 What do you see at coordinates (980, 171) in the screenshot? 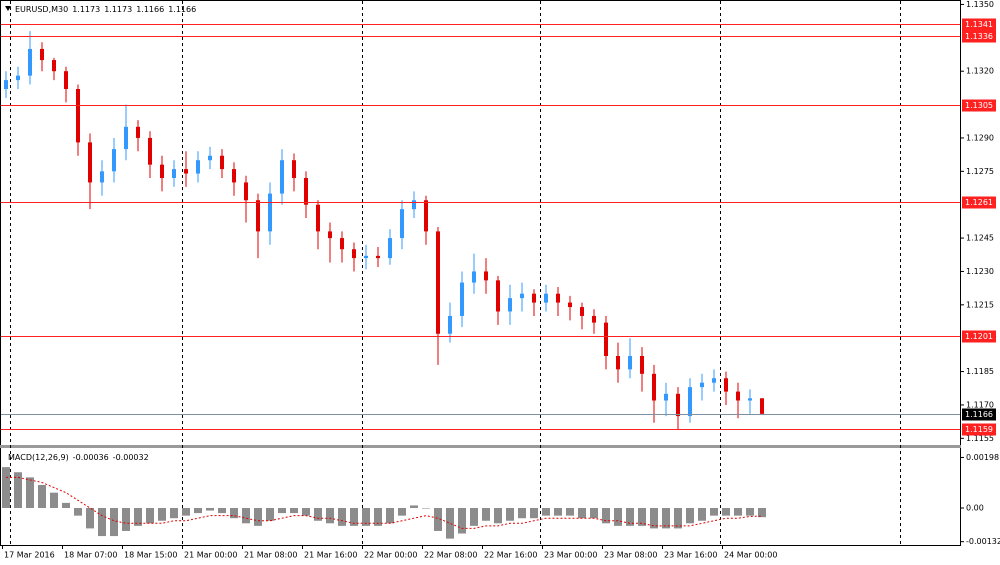
I see `y-tick-label: 1.1275` at bounding box center [980, 171].